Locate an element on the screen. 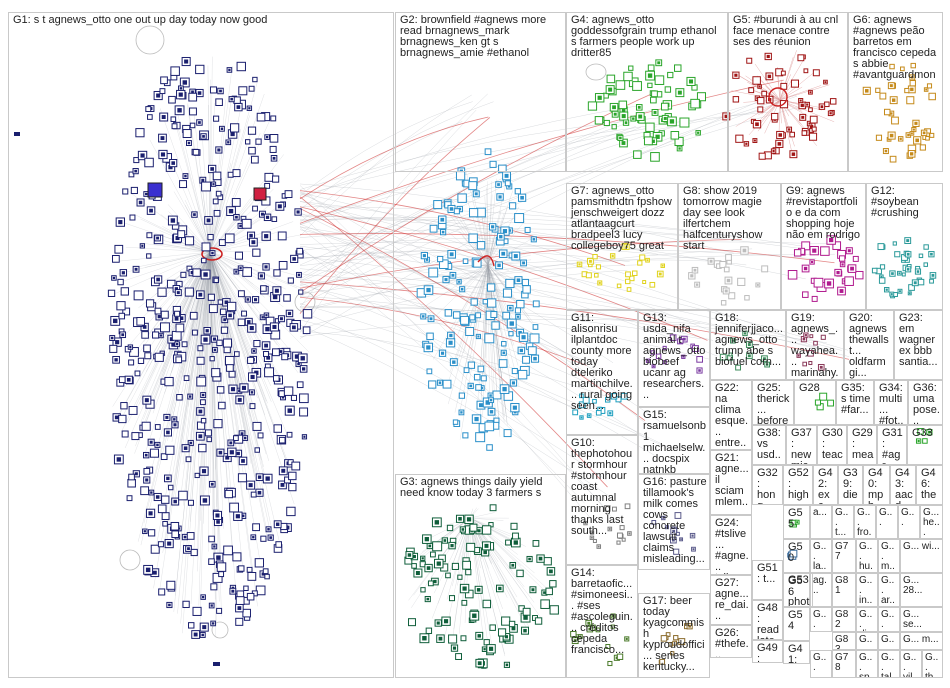  cross-edge is located at coordinates (517, 271).